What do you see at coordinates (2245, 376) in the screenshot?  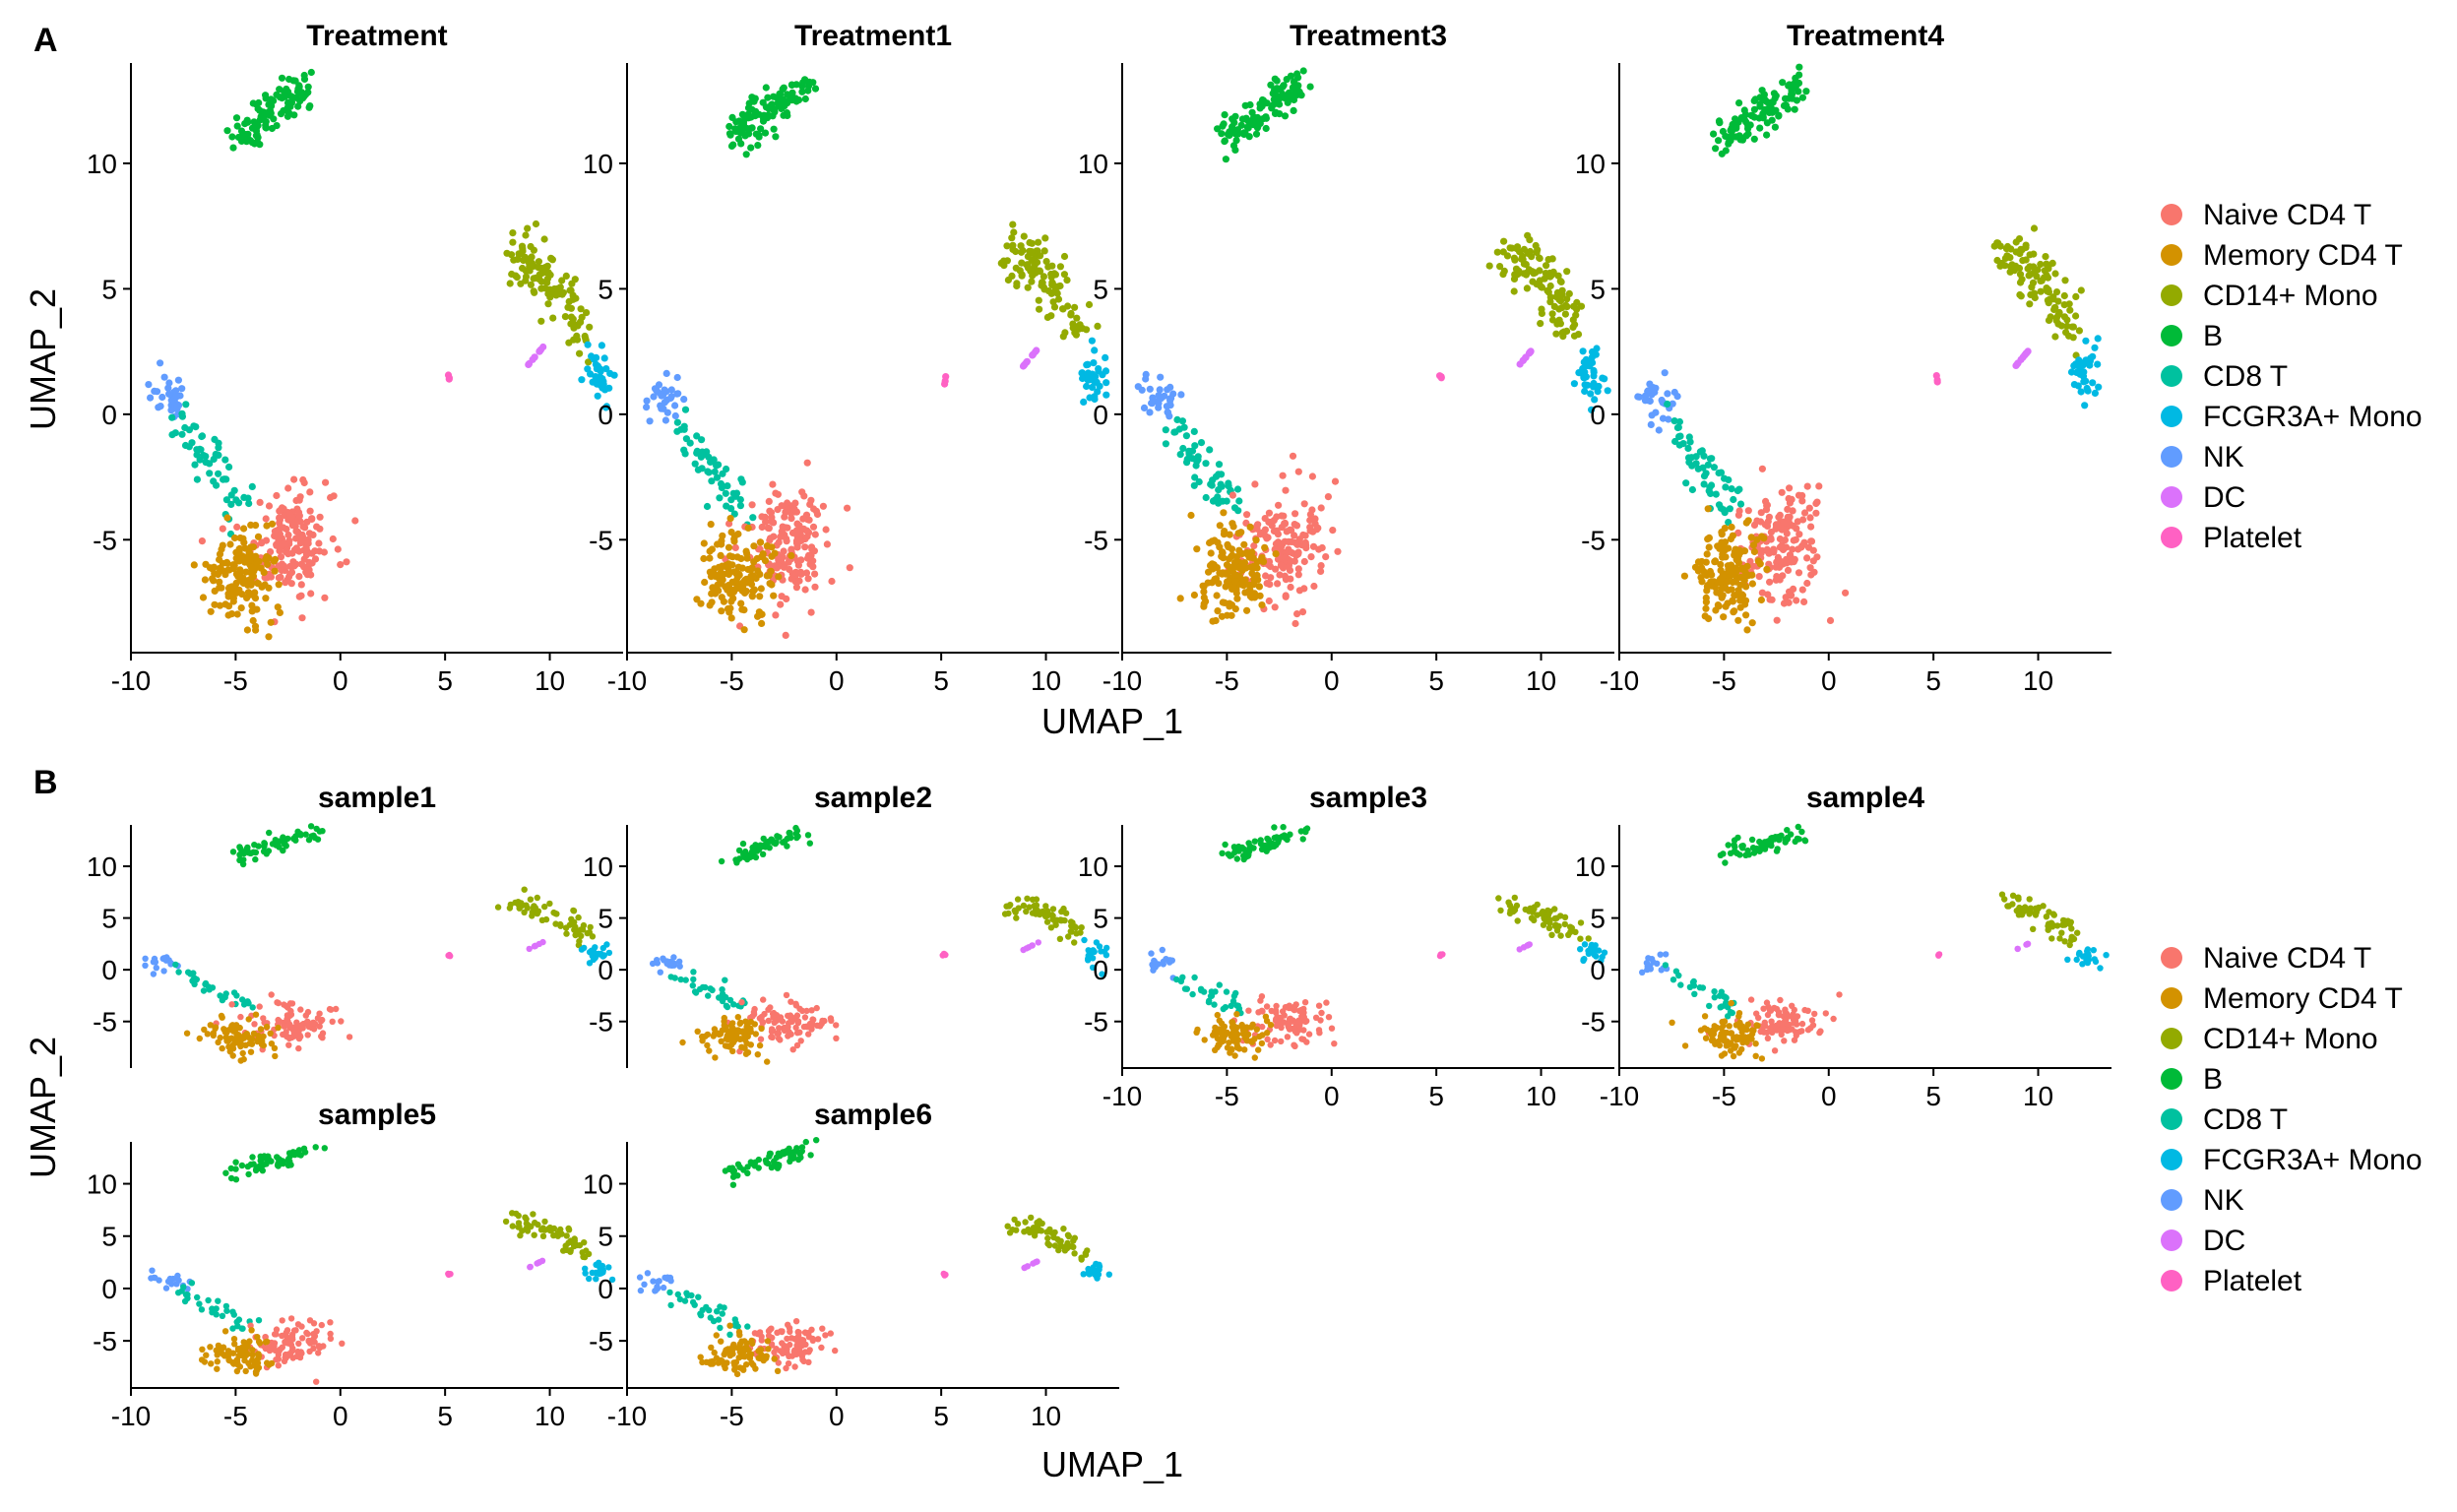 I see `legend-label: CD8 T` at bounding box center [2245, 376].